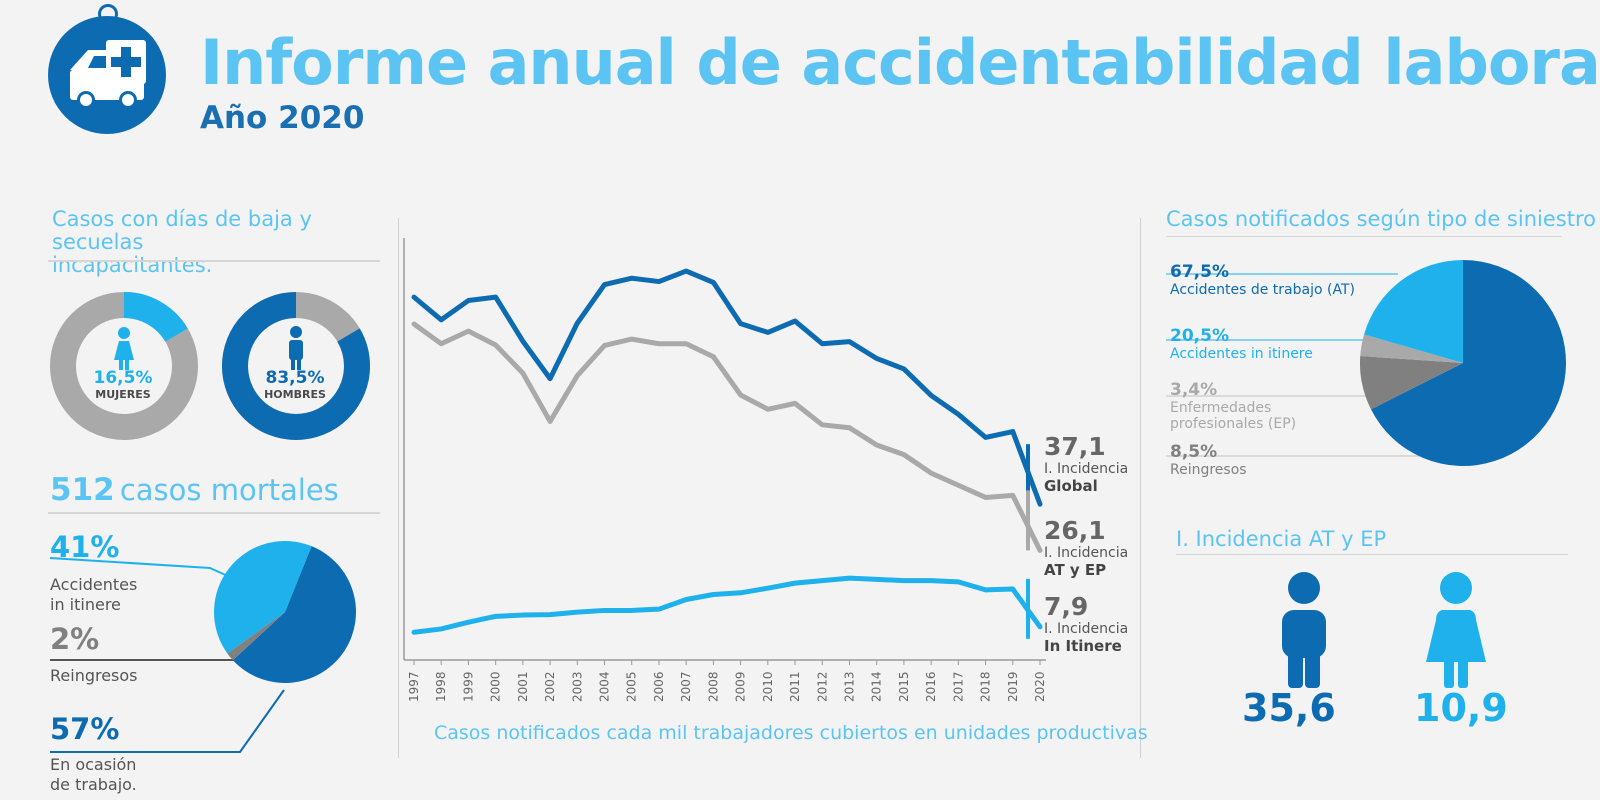 This screenshot has height=800, width=1600. What do you see at coordinates (75, 639) in the screenshot?
I see `reingresos-pct: 2%` at bounding box center [75, 639].